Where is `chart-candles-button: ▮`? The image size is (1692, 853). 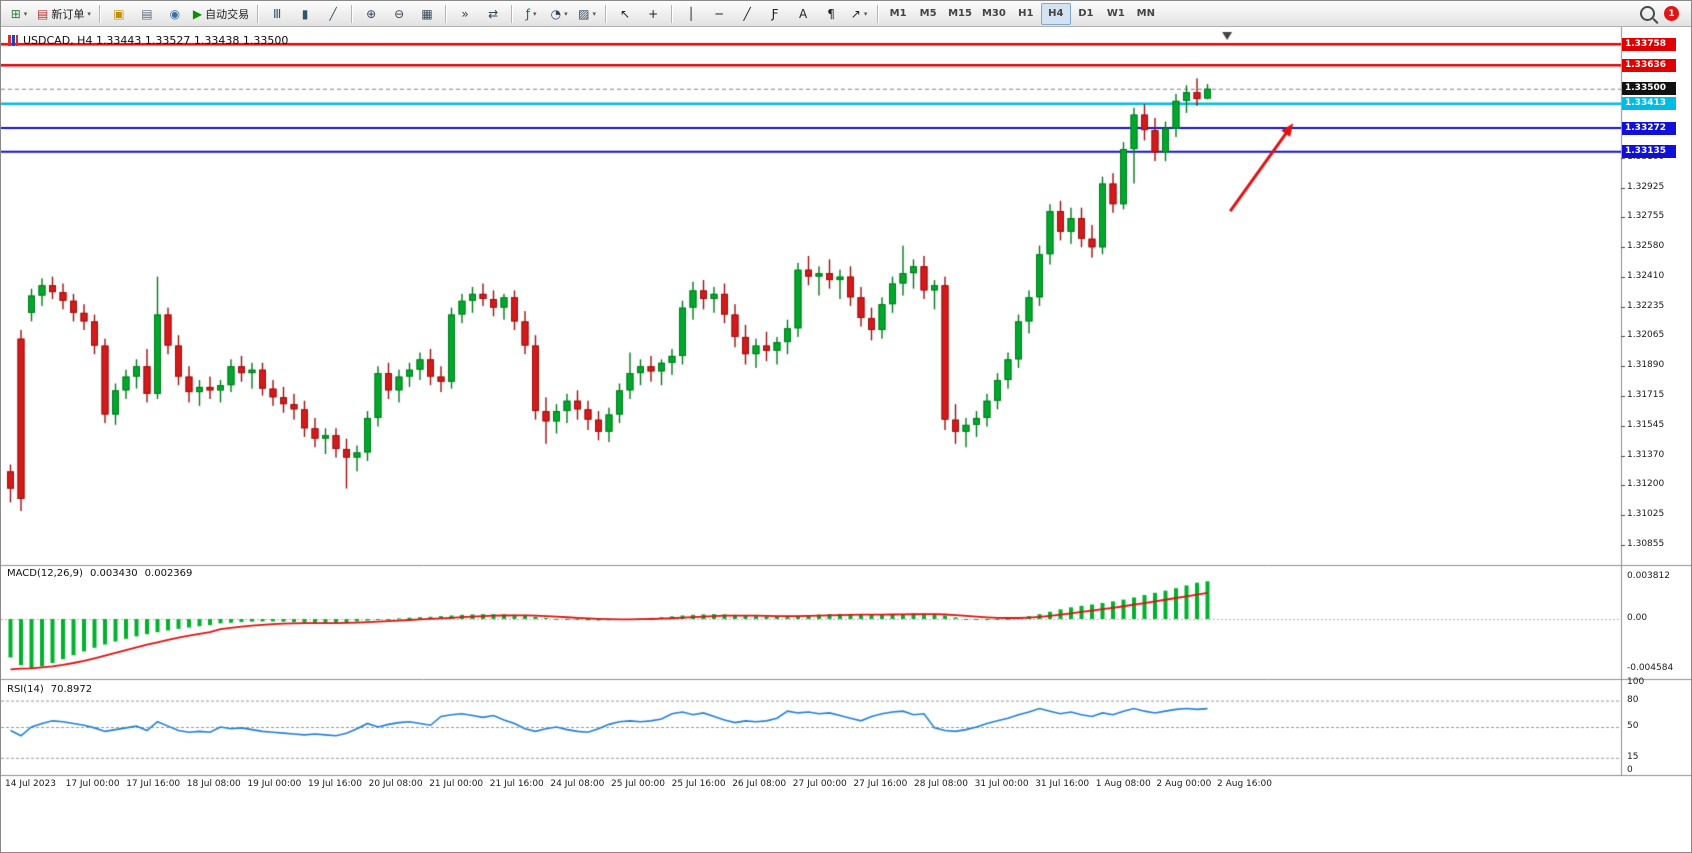
chart-candles-button: ▮ is located at coordinates (305, 14).